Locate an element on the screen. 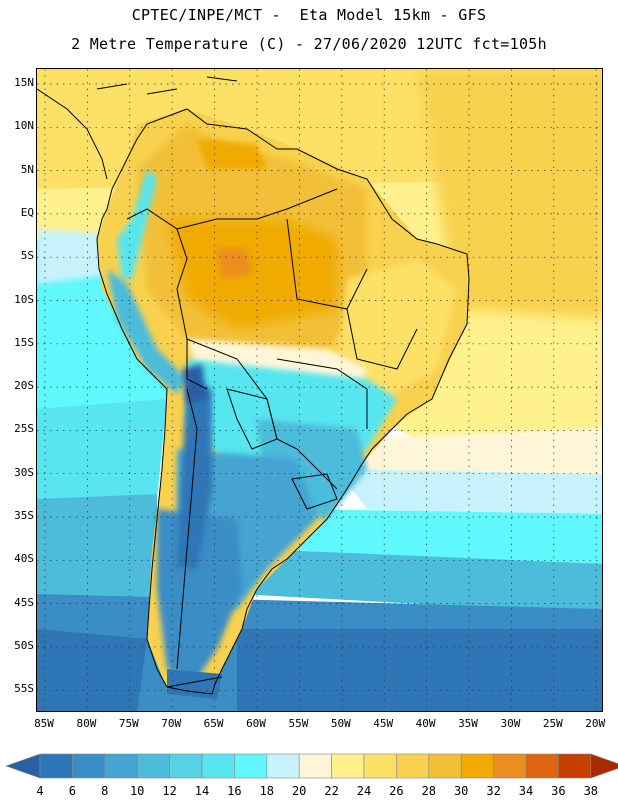 The height and width of the screenshot is (800, 618). band-south-cyan-mid is located at coordinates (97, 546).